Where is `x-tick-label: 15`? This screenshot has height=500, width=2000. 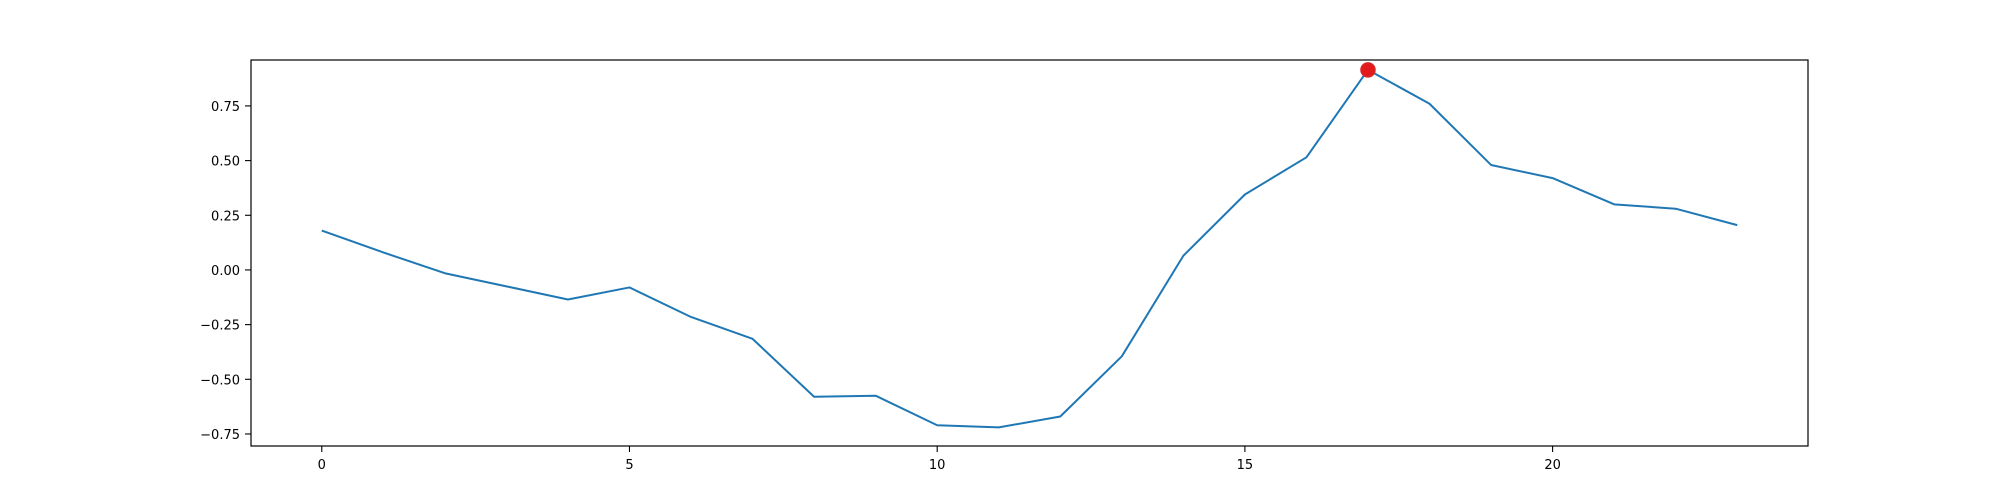
x-tick-label: 15 is located at coordinates (1245, 465).